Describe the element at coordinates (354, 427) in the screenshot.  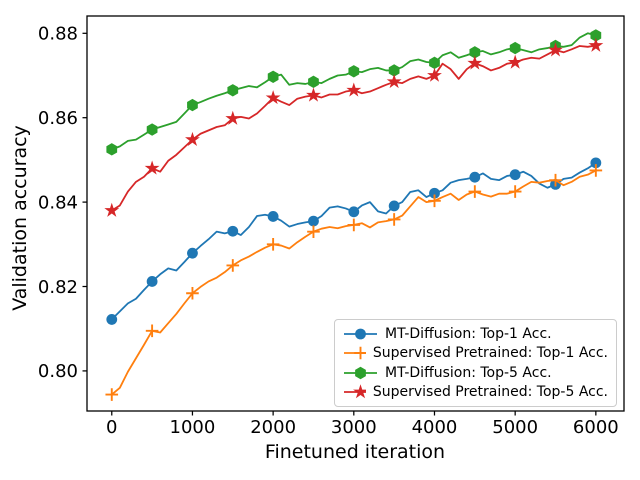
I see `x-tick-label: 3000` at that location.